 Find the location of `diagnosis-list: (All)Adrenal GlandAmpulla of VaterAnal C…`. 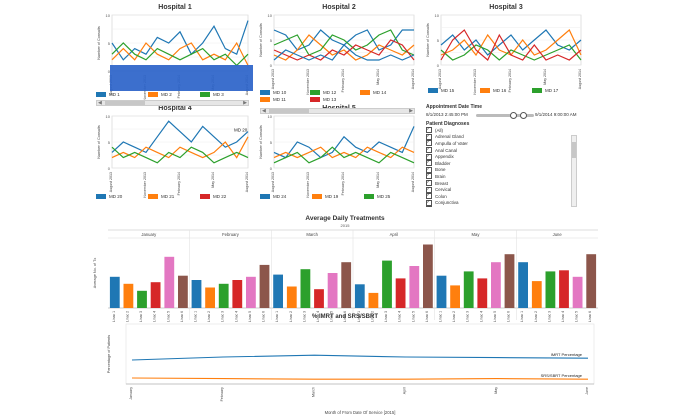

diagnosis-list: (All)Adrenal GlandAmpulla of VaterAnal C… is located at coordinates (501, 167).